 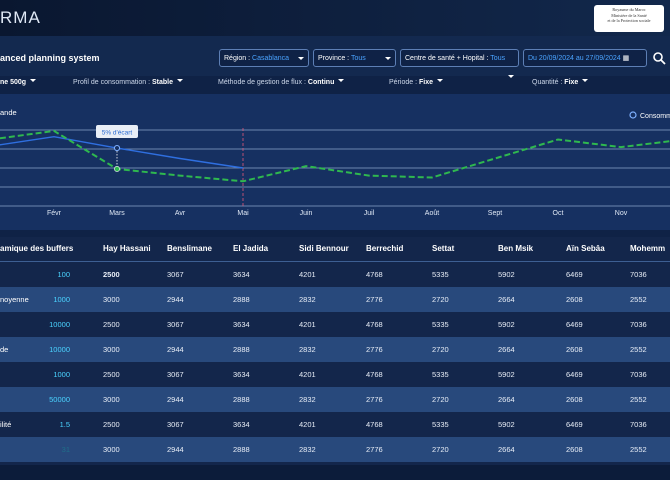 What do you see at coordinates (238, 58) in the screenshot?
I see `filter-label: Région :` at bounding box center [238, 58].